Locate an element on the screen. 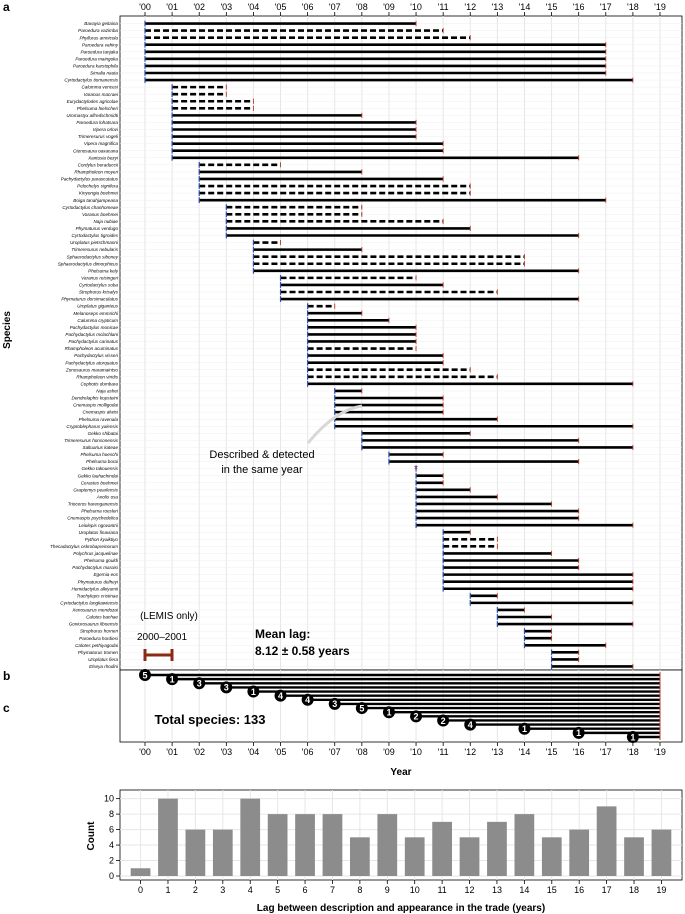  species-label: Sphaerodactylus siboney is located at coordinates (93, 256).